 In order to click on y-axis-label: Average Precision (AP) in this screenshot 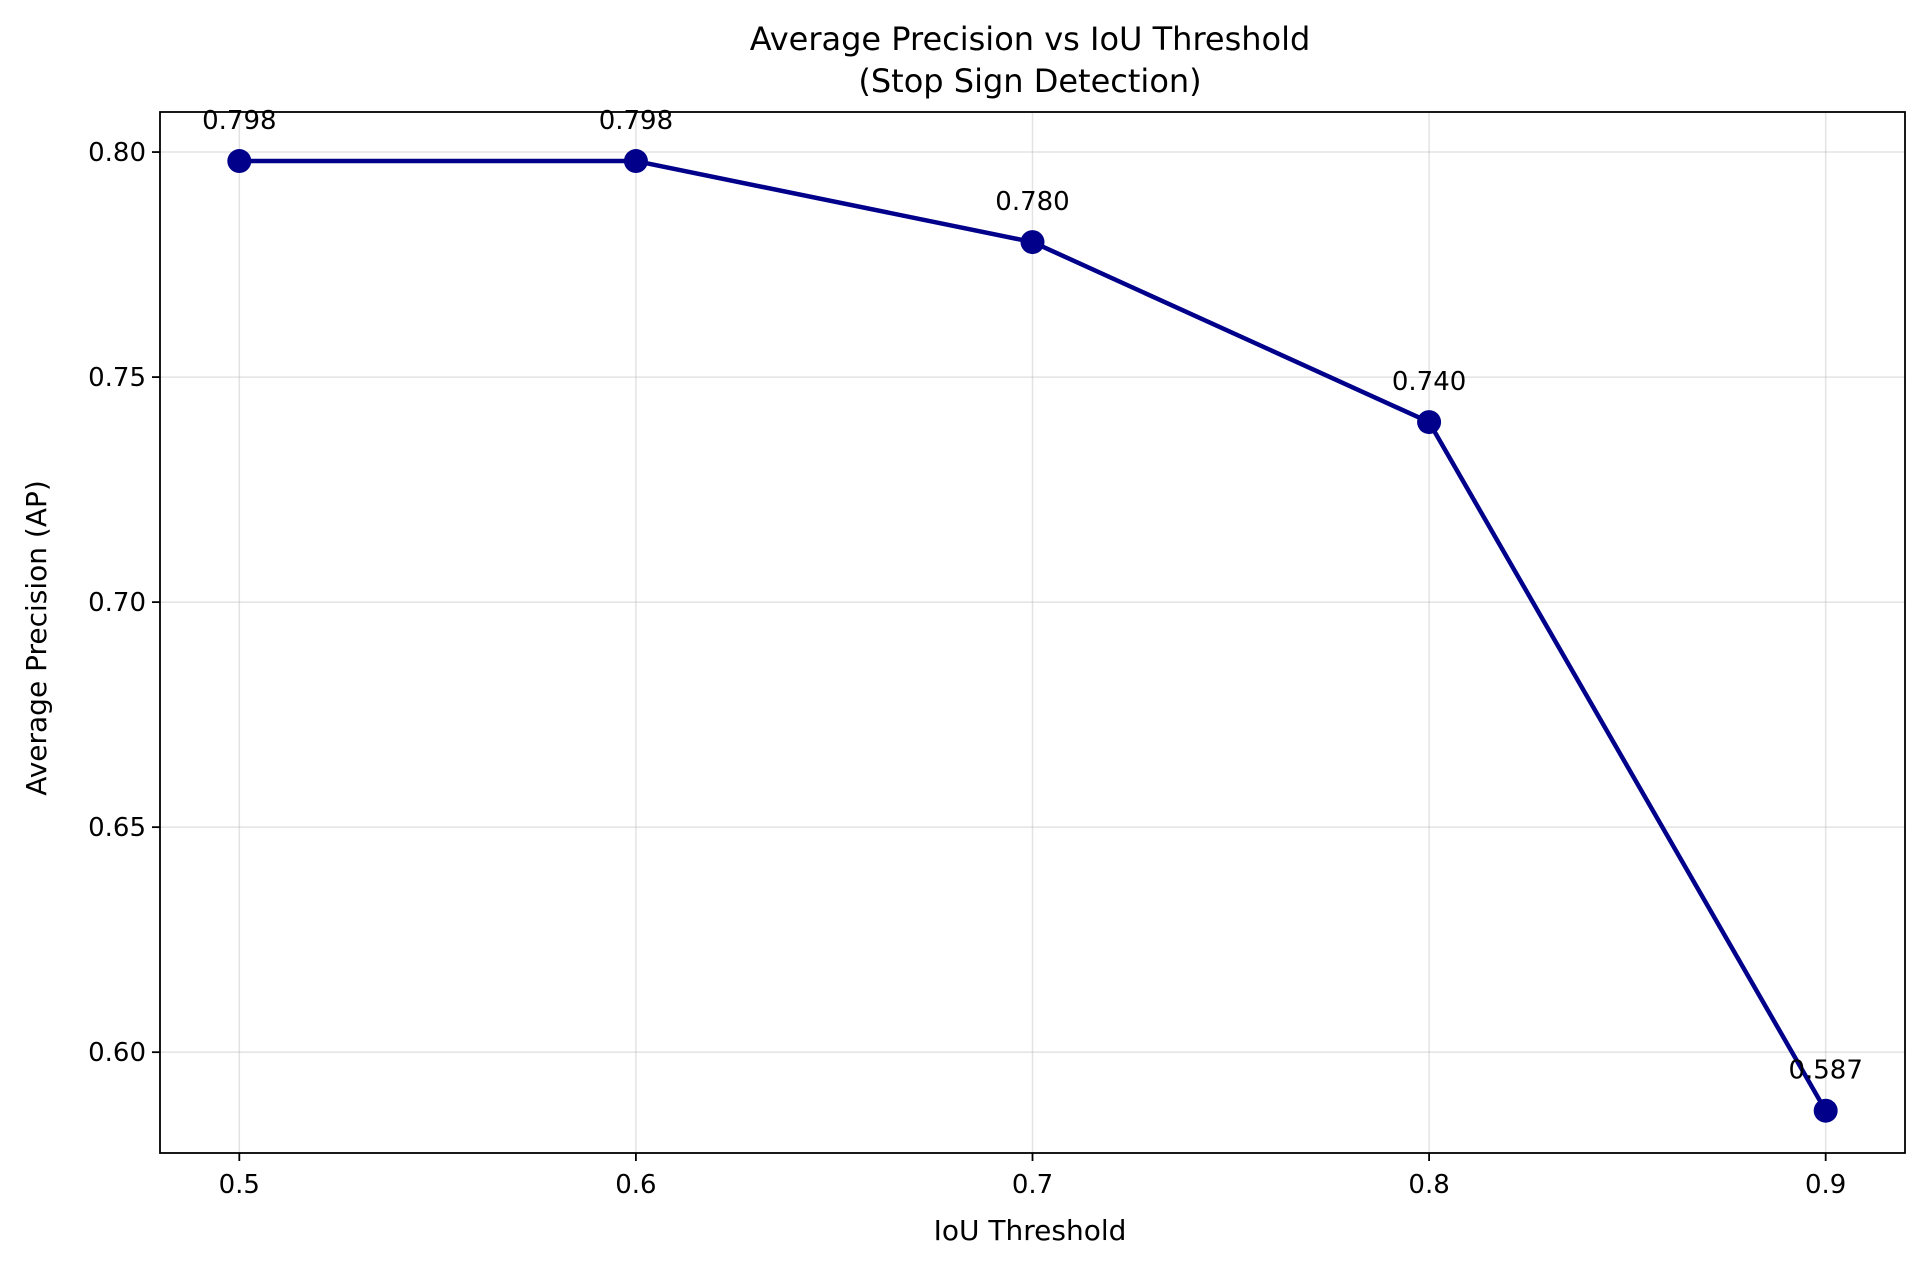, I will do `click(36, 638)`.